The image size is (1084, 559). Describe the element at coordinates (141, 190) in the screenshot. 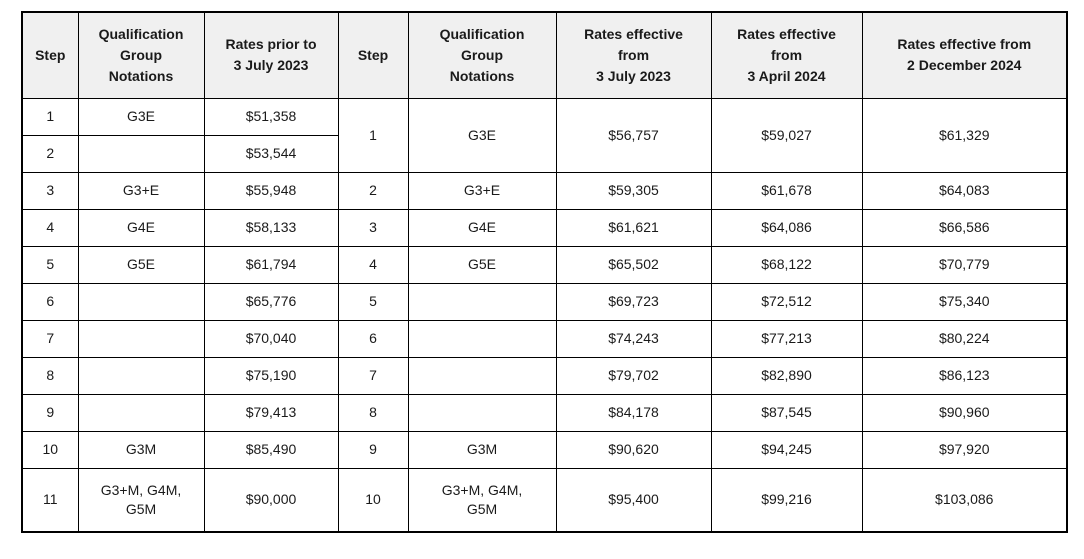

I see `old-qualification-cell: G3+E` at that location.